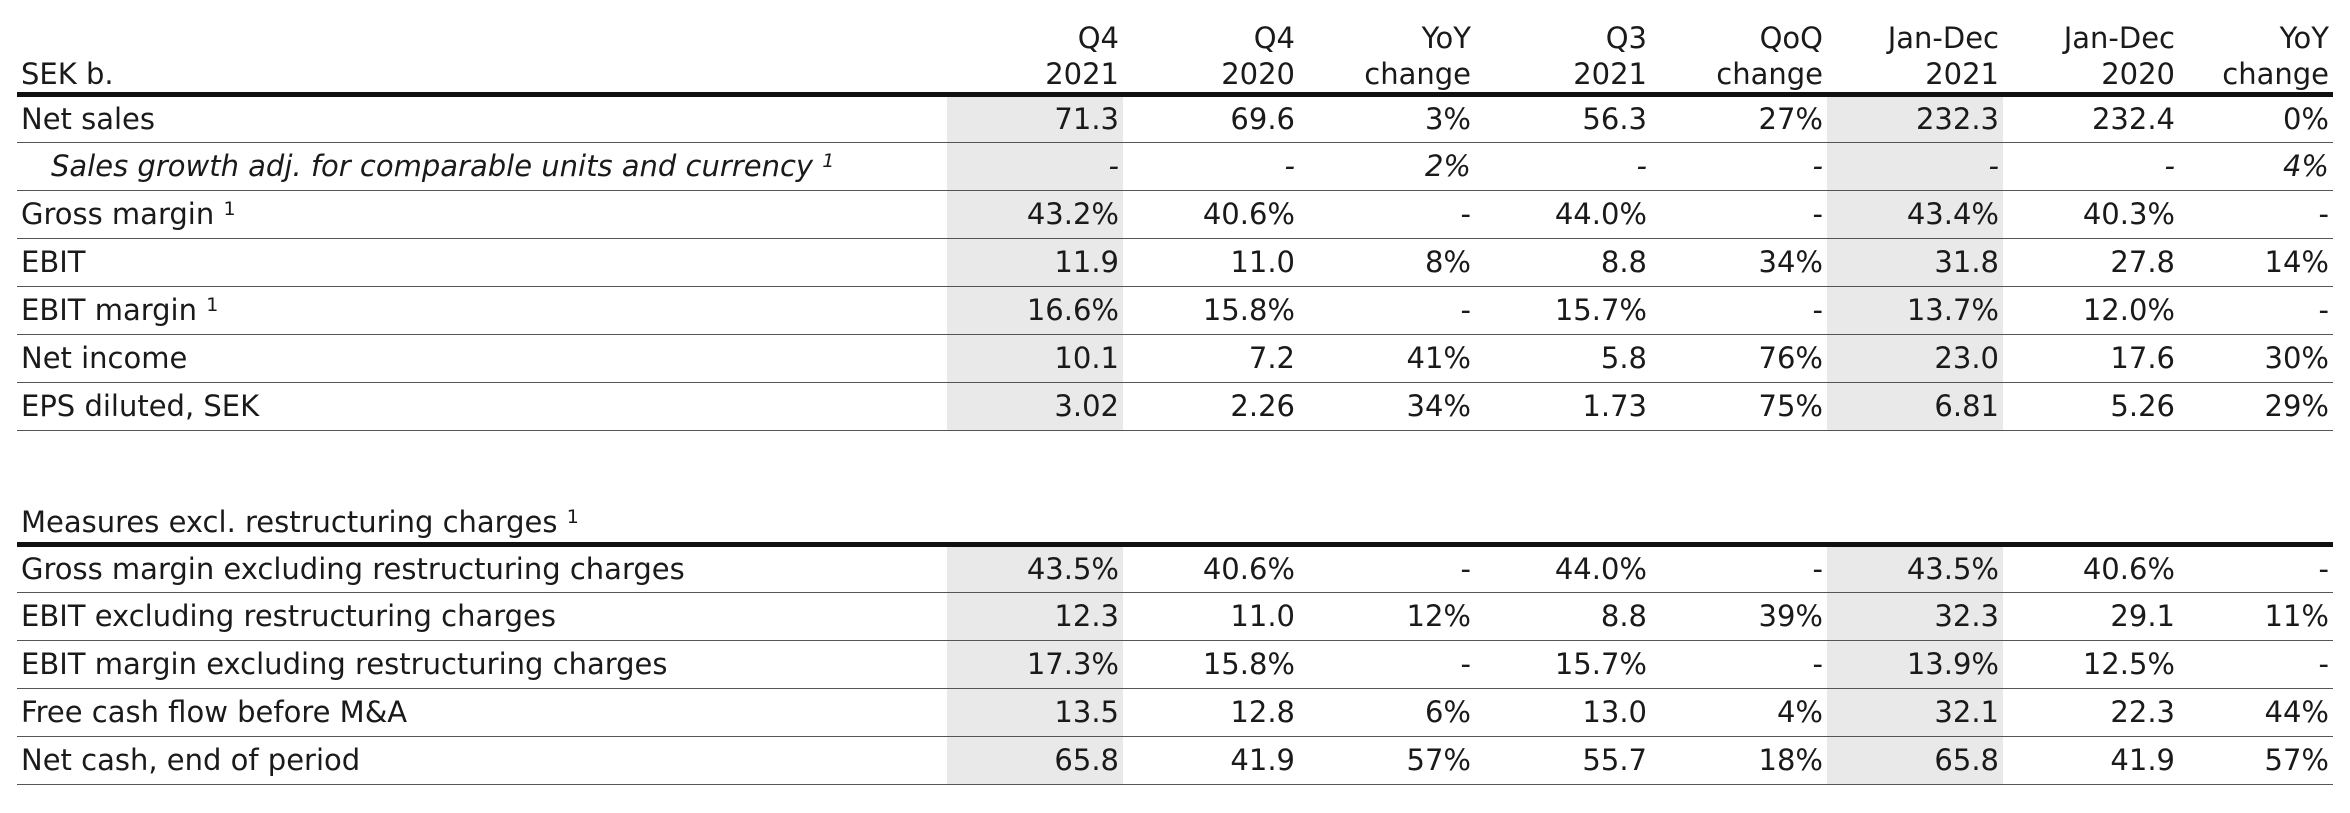 The image size is (2350, 813). I want to click on table-cell: 29.1, so click(2091, 616).